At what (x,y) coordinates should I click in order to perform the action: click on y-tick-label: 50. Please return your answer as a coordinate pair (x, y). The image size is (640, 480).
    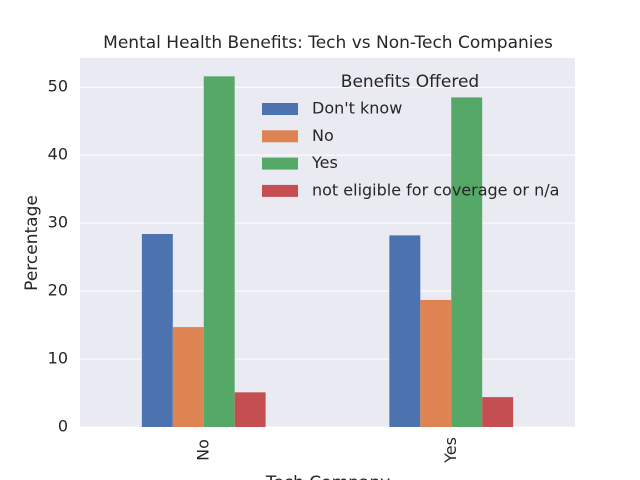
    Looking at the image, I should click on (58, 86).